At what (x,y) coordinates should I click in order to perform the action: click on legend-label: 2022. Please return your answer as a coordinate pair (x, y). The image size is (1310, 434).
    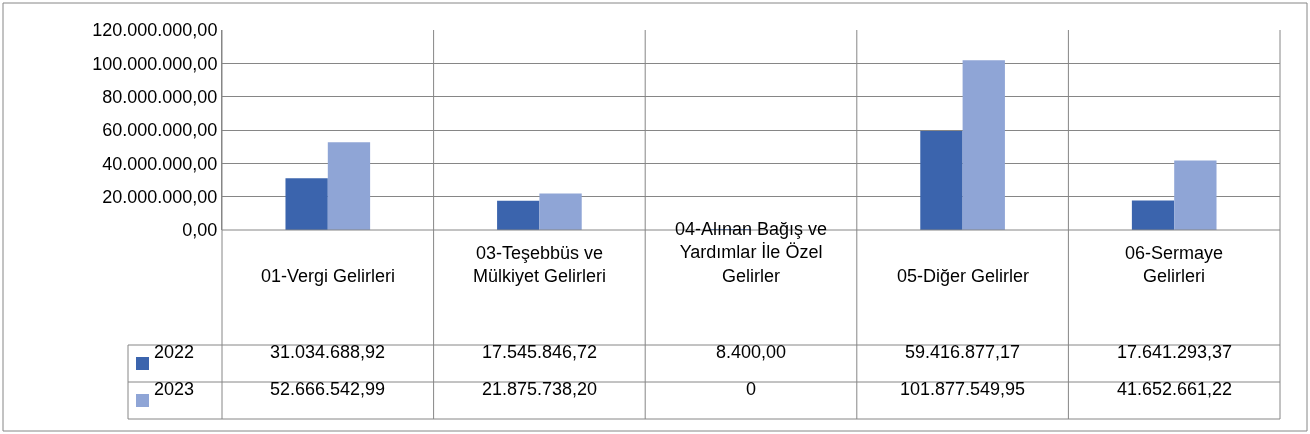
    Looking at the image, I should click on (174, 352).